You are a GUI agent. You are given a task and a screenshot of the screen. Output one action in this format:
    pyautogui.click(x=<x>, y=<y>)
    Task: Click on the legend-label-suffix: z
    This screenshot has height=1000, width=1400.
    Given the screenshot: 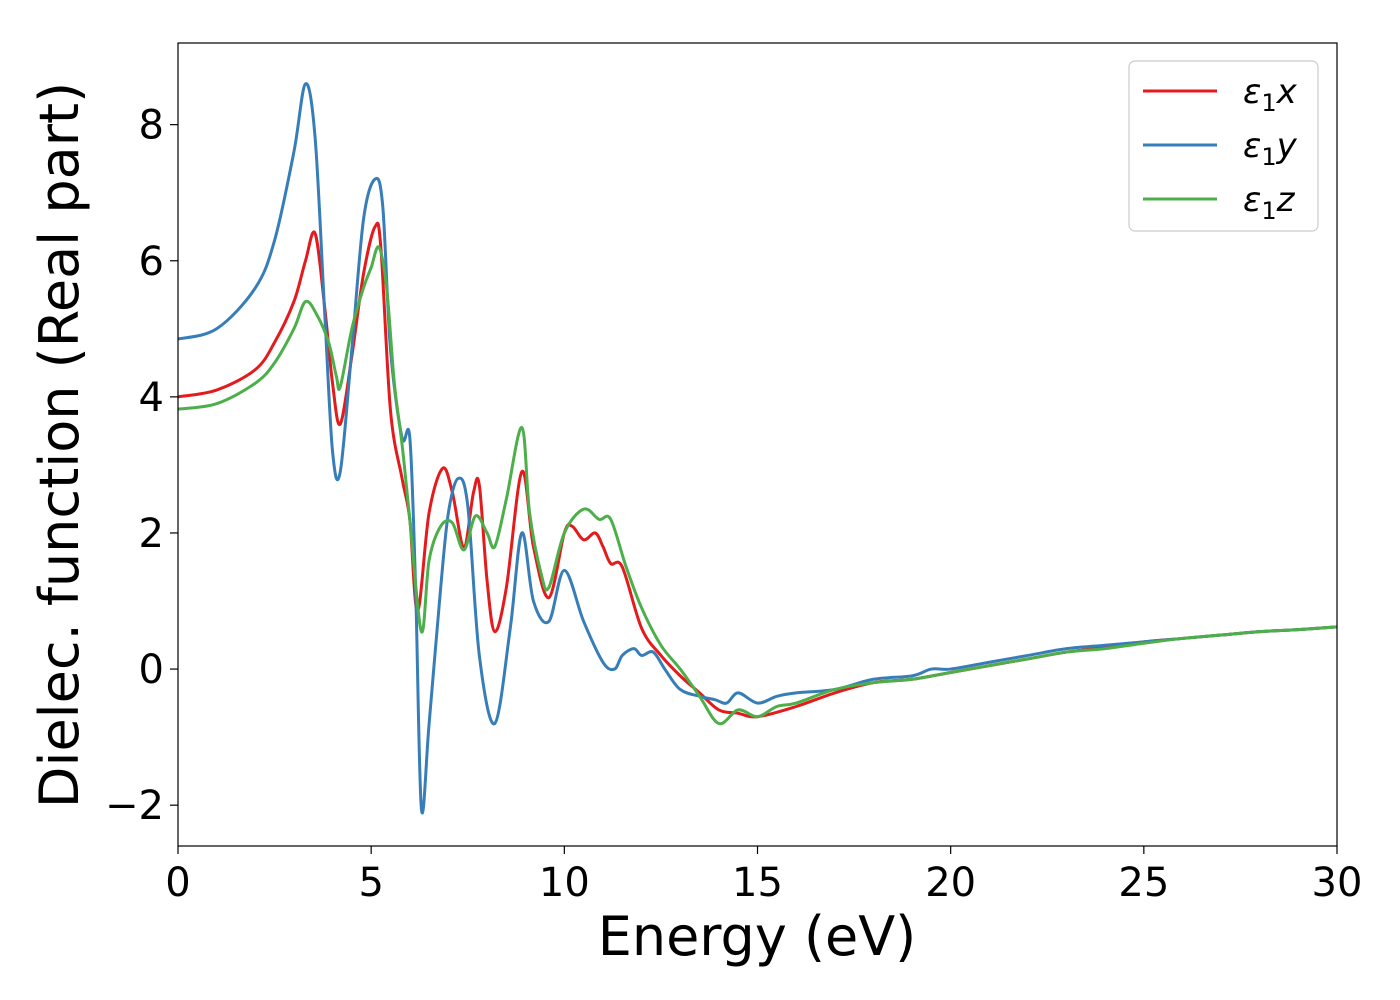 What is the action you would take?
    pyautogui.click(x=1286, y=200)
    